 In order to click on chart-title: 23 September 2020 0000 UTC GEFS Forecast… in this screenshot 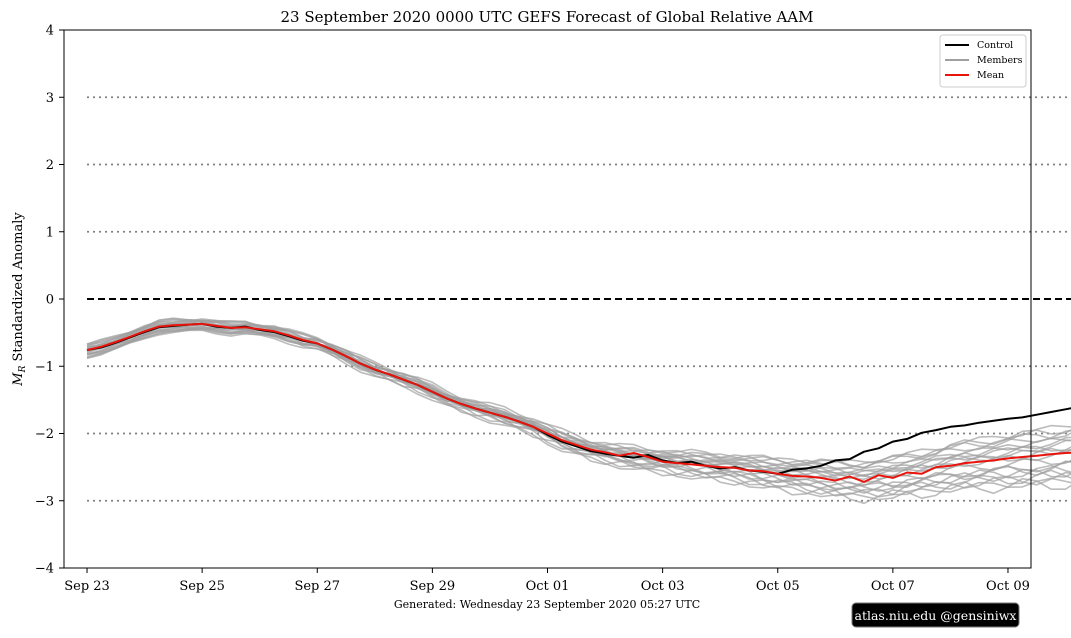, I will do `click(547, 17)`.